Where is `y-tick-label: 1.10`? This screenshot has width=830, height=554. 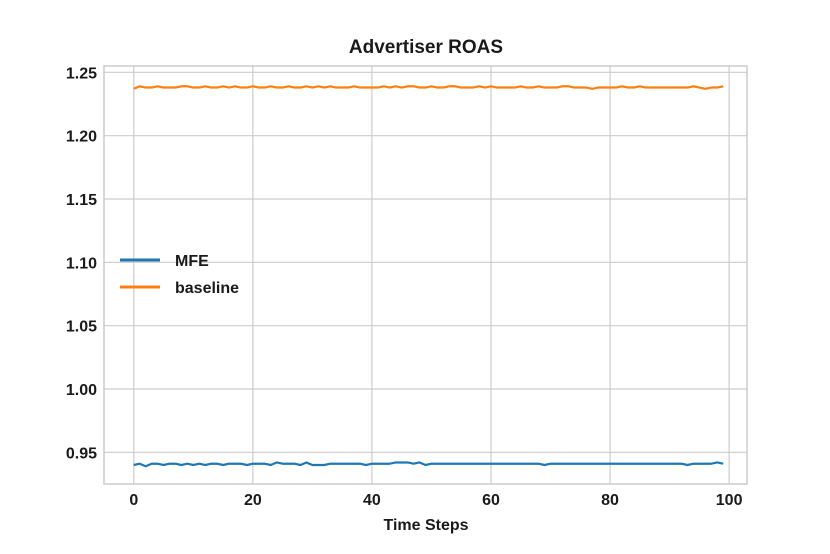
y-tick-label: 1.10 is located at coordinates (81, 263).